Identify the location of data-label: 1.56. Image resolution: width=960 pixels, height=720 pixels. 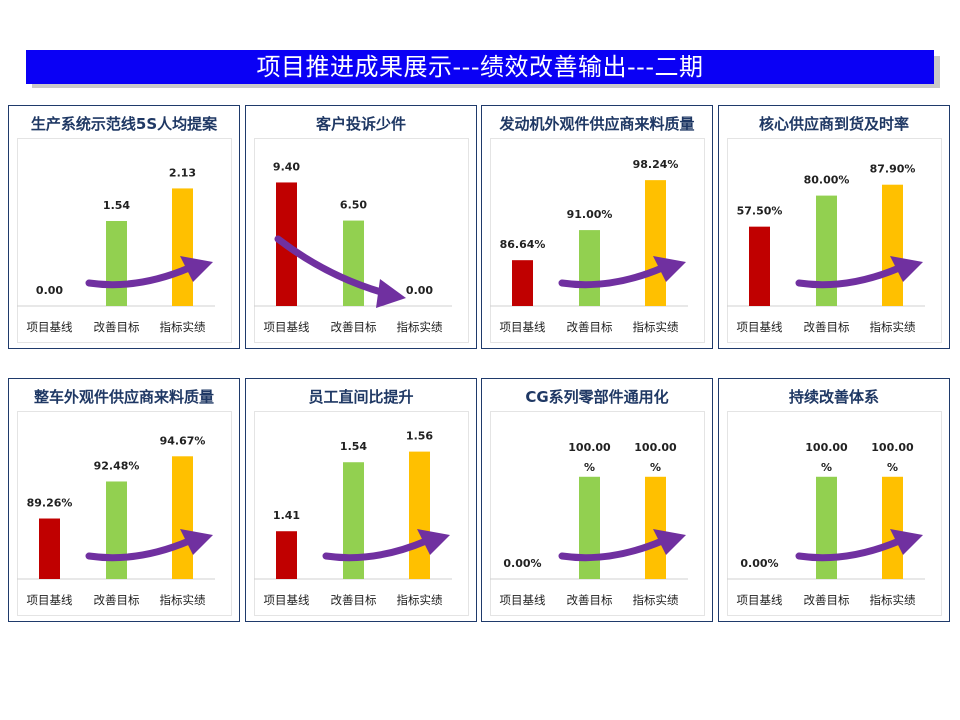
(419, 436).